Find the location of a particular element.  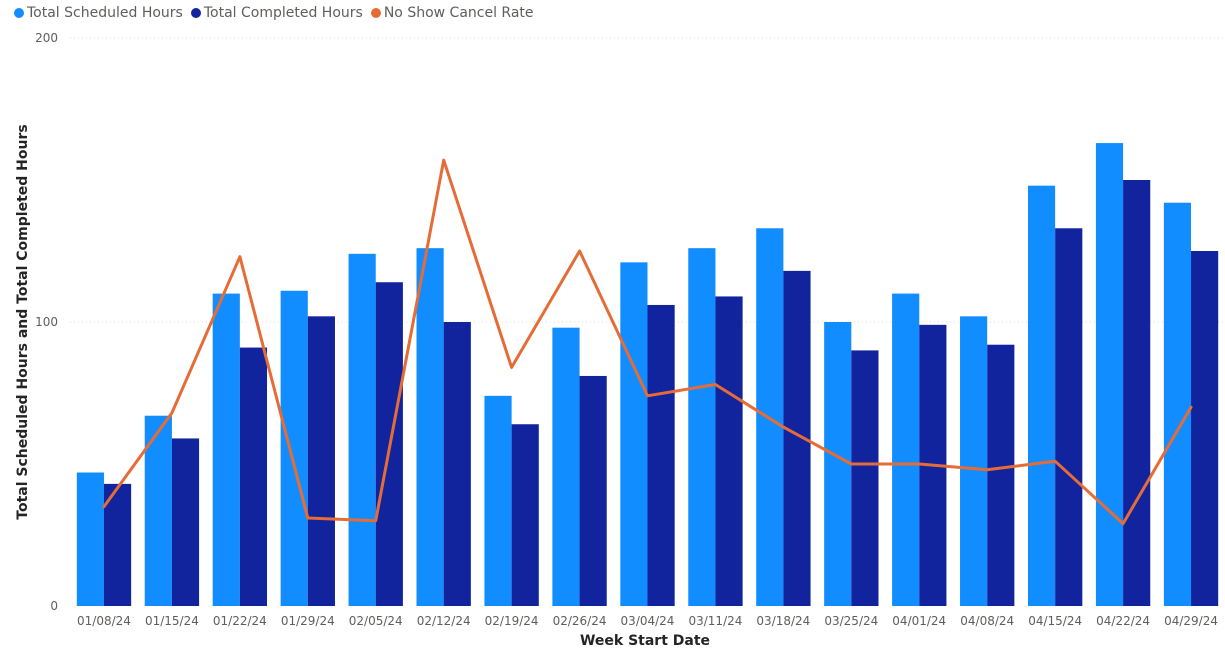

y-tick-label: 0 is located at coordinates (54, 606).